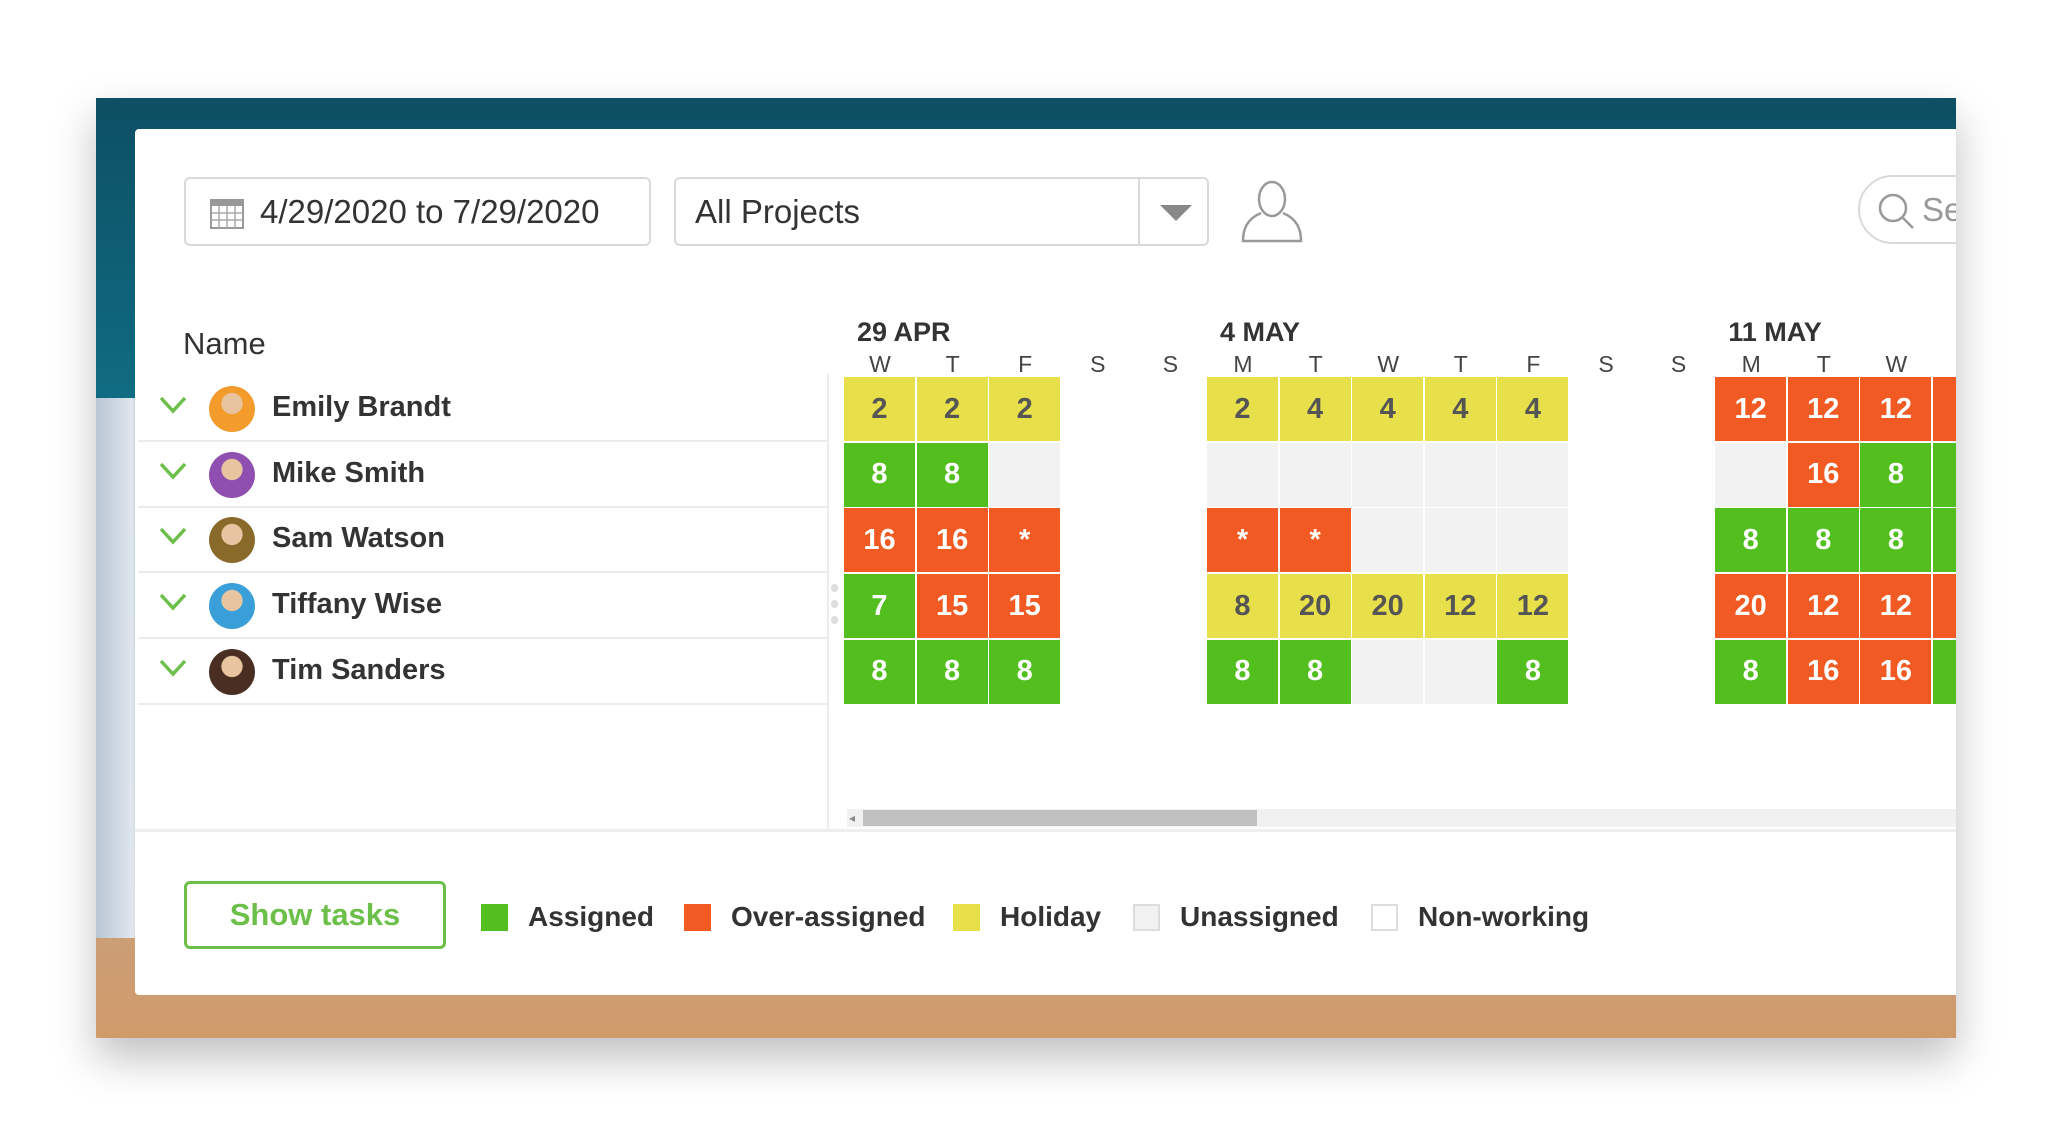  I want to click on scroll-left-arrow-icon: ◂, so click(852, 818).